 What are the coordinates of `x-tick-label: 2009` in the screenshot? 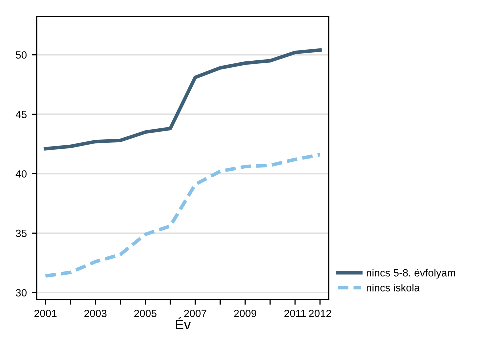 It's located at (245, 314).